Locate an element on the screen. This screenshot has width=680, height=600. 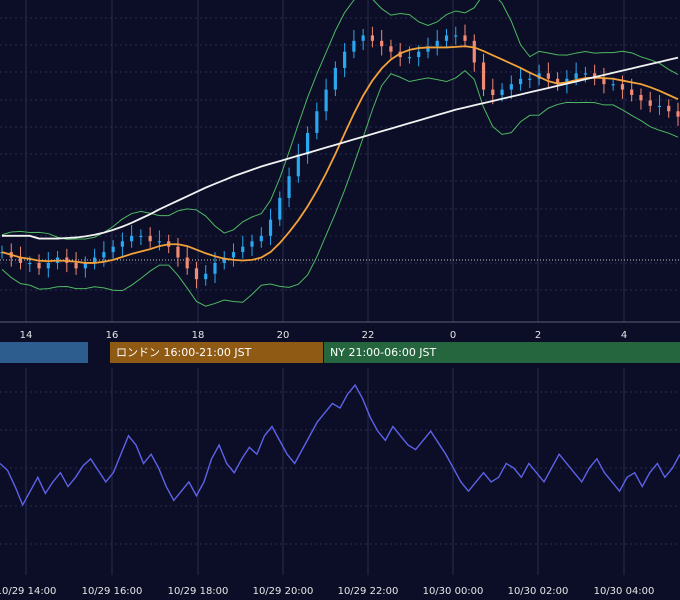
x-tick-label: 10/29 20:00 is located at coordinates (283, 591).